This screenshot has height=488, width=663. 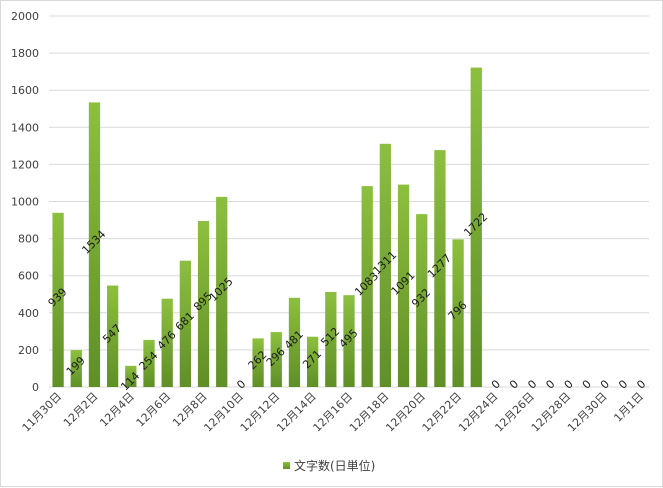 I want to click on y-tick-label: 2000, so click(x=25, y=16).